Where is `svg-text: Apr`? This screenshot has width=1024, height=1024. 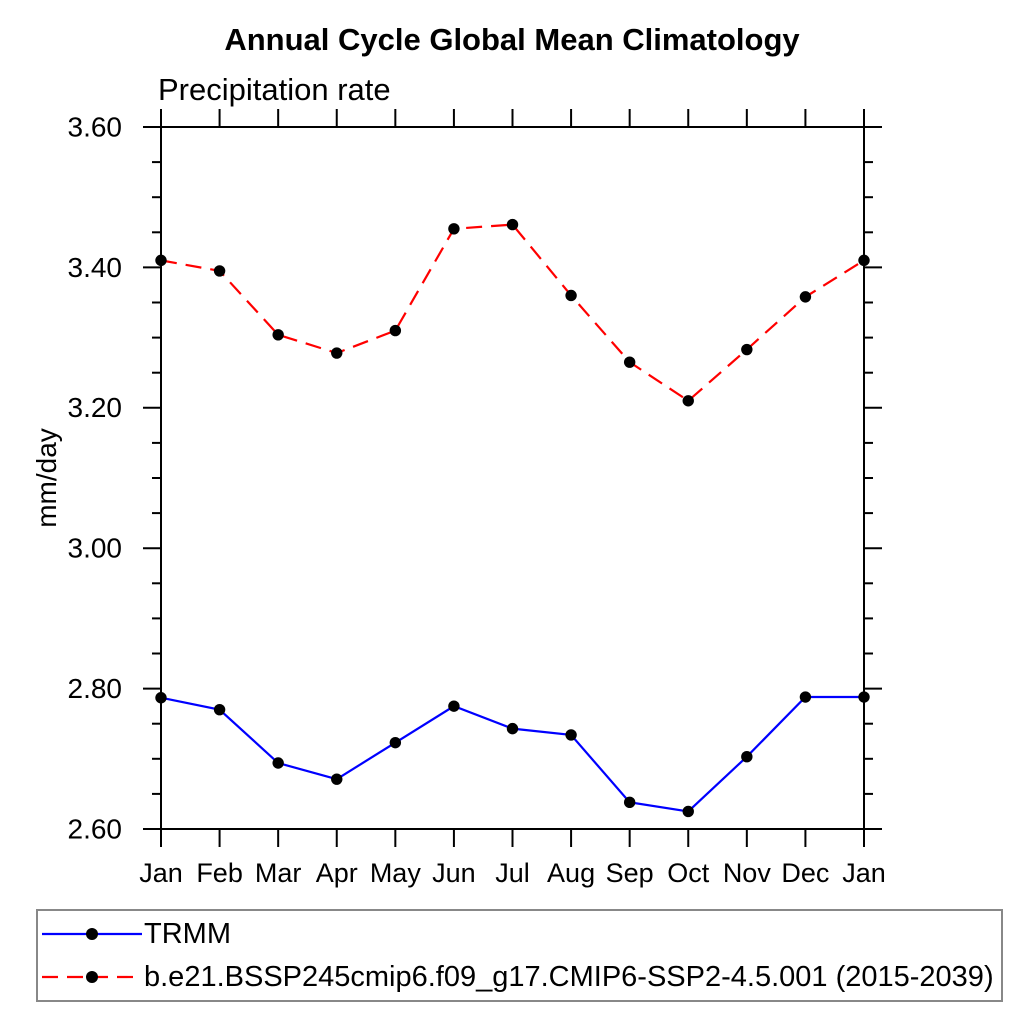 svg-text: Apr is located at coordinates (337, 873).